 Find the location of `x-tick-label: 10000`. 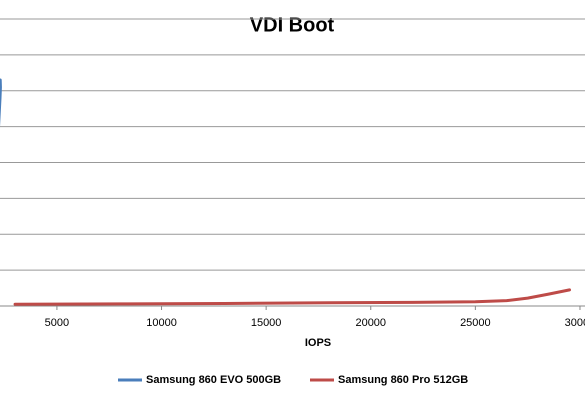

x-tick-label: 10000 is located at coordinates (161, 323).